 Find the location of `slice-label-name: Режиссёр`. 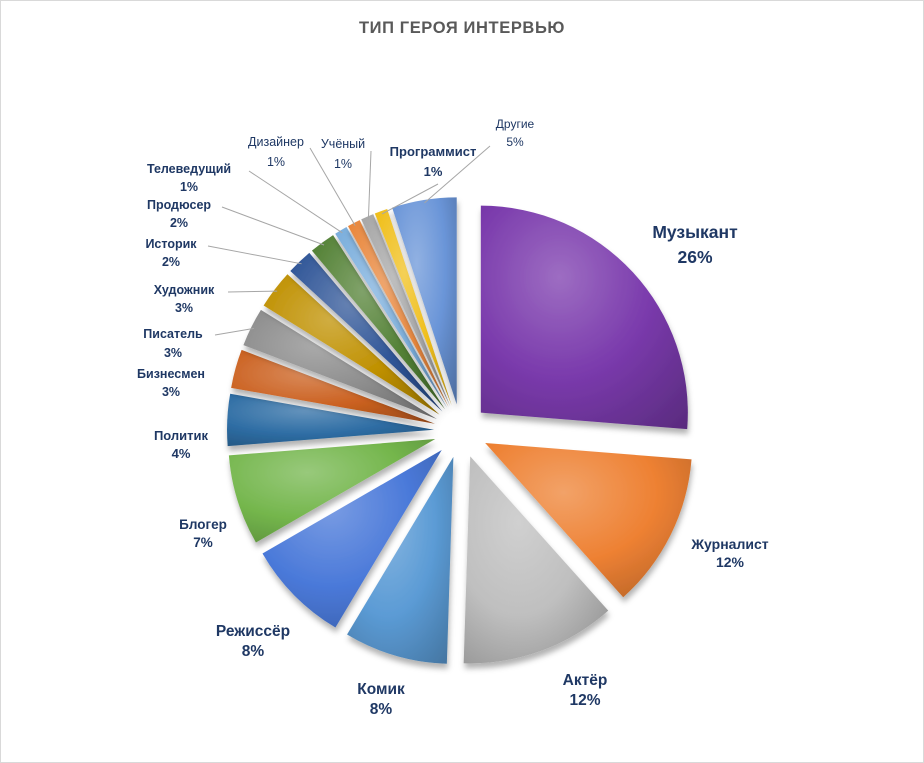

slice-label-name: Режиссёр is located at coordinates (253, 631).